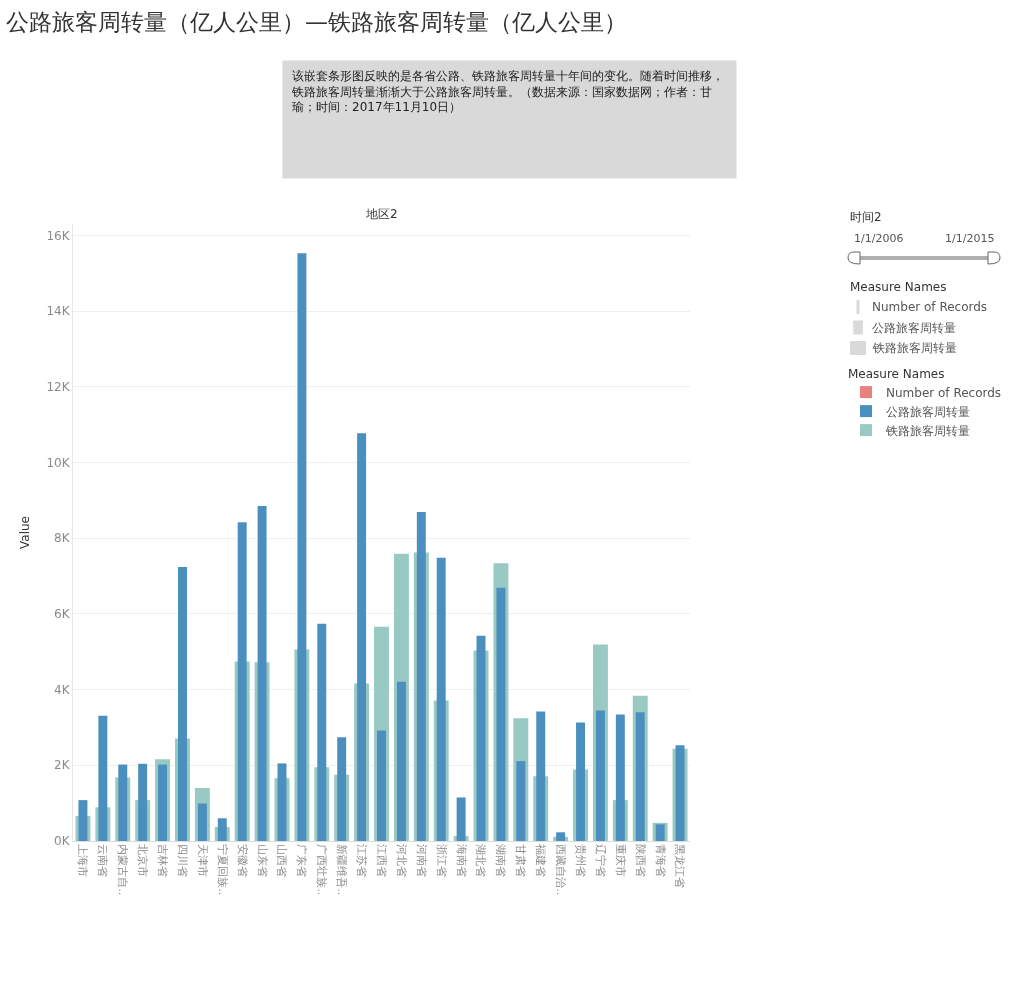  Describe the element at coordinates (561, 870) in the screenshot. I see `x-tick-label: 西藏自治..` at that location.